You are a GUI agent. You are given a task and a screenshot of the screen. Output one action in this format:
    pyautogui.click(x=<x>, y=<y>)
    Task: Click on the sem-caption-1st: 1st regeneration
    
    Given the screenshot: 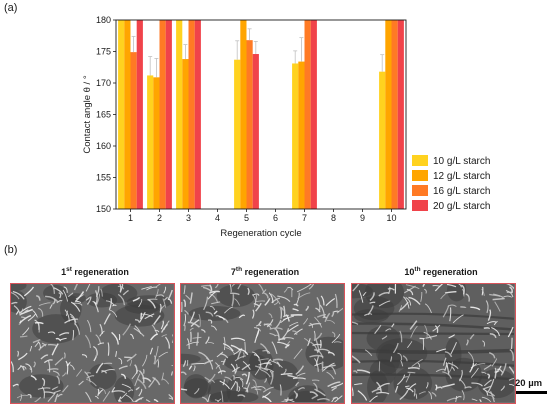 What is the action you would take?
    pyautogui.click(x=95, y=271)
    